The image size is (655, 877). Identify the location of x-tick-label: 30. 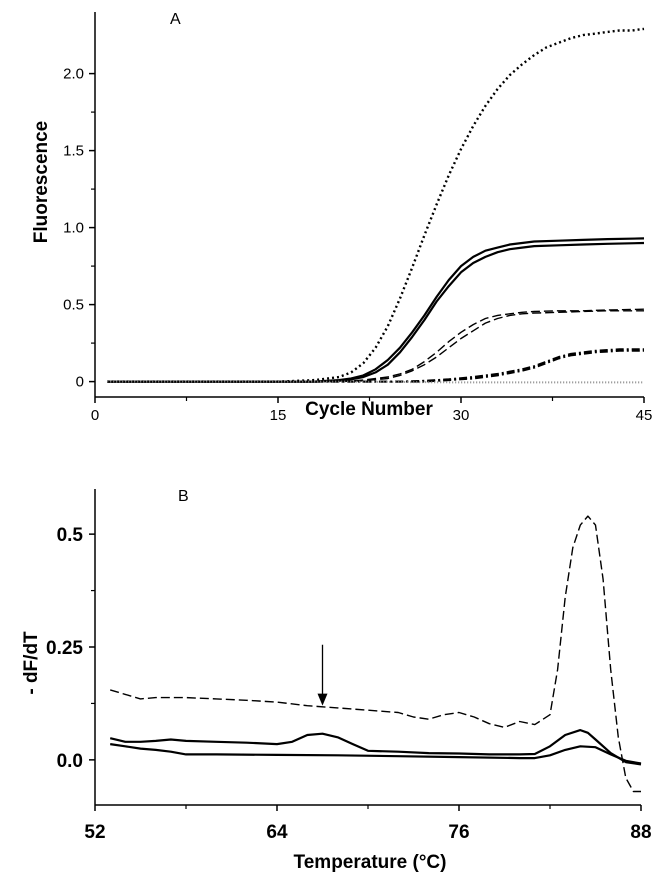
(461, 415).